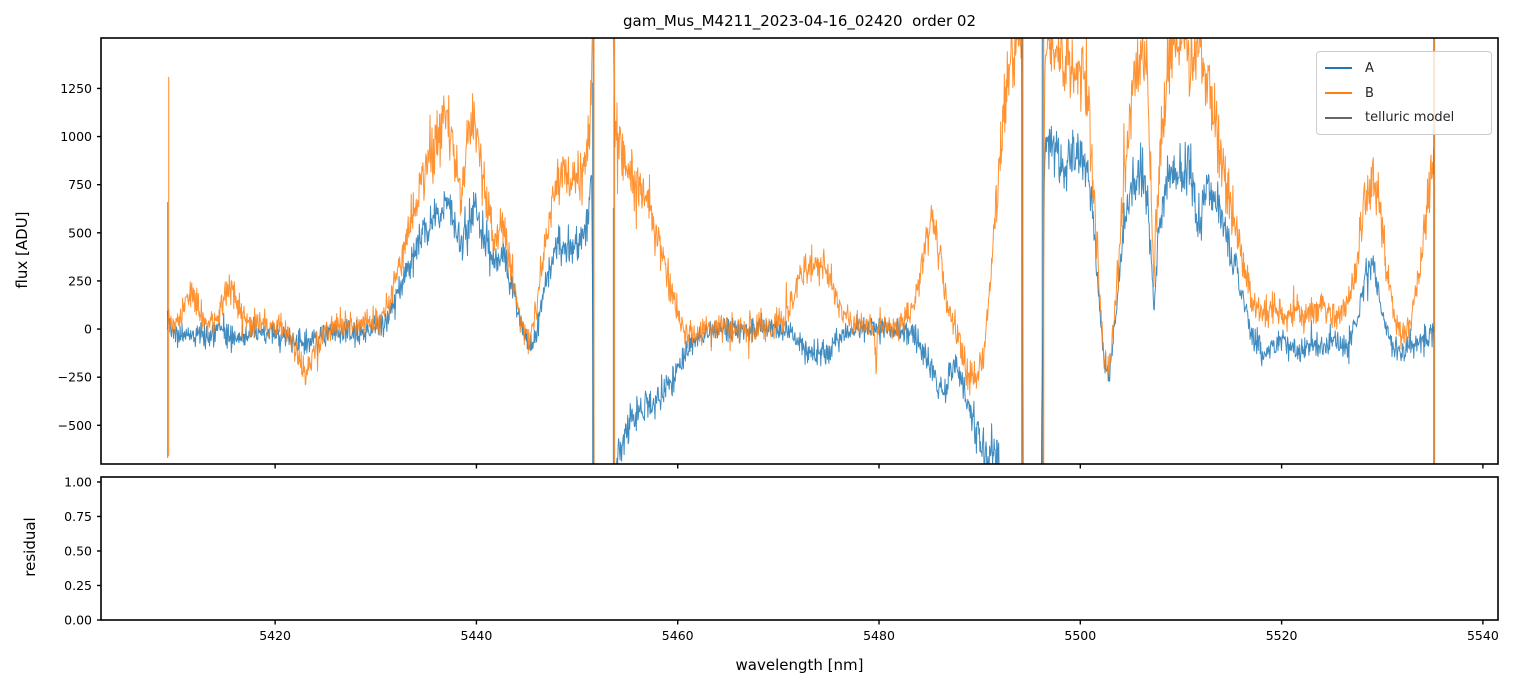 This screenshot has width=1518, height=696. I want to click on residual-axis-label: residual, so click(30, 547).